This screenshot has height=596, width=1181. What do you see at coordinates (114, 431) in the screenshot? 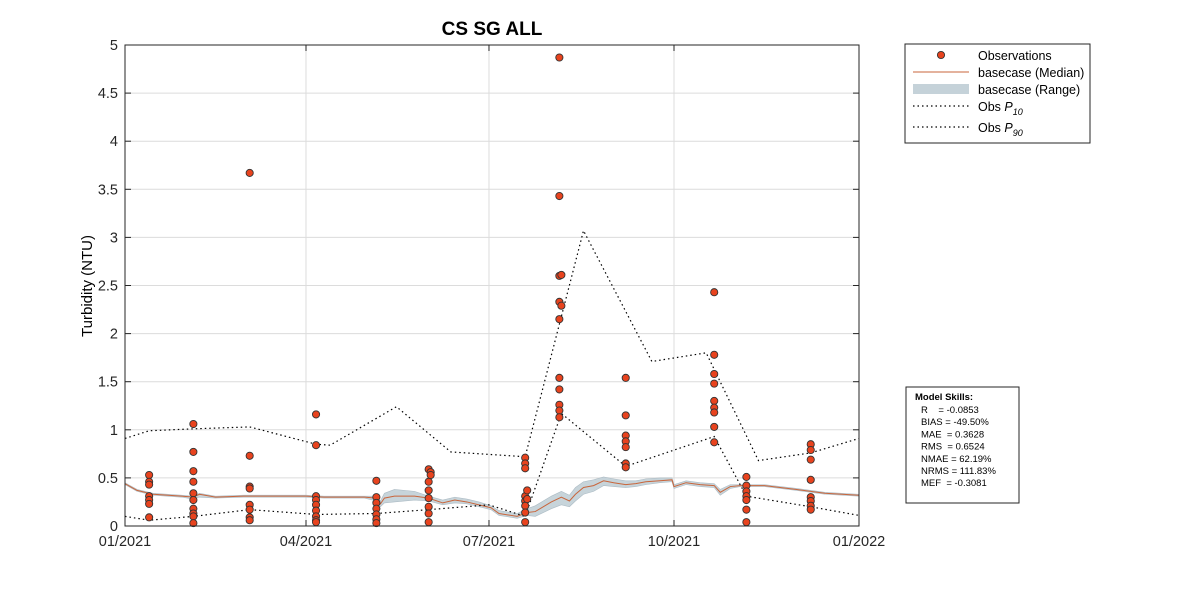
I see `y-tick-label: 1` at bounding box center [114, 431].